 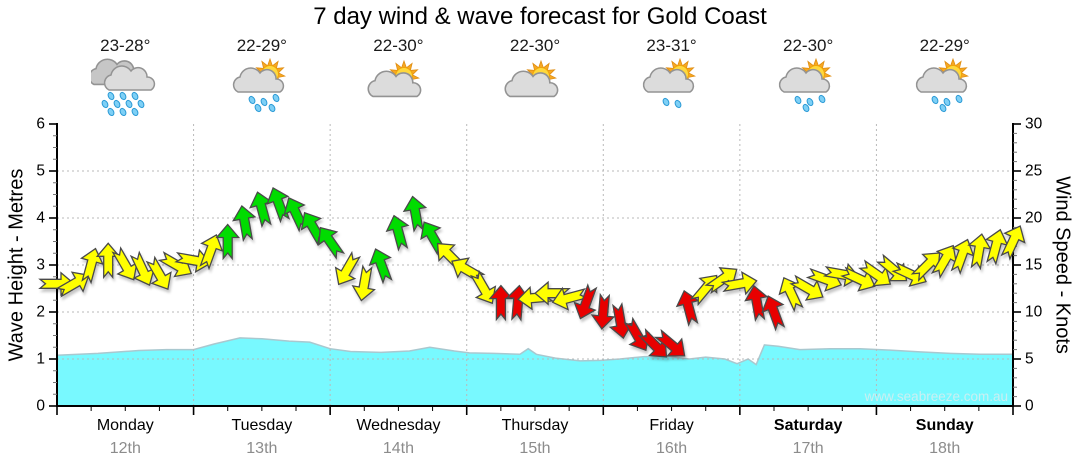 I want to click on day-label-sunday: Sunday, so click(x=944, y=425).